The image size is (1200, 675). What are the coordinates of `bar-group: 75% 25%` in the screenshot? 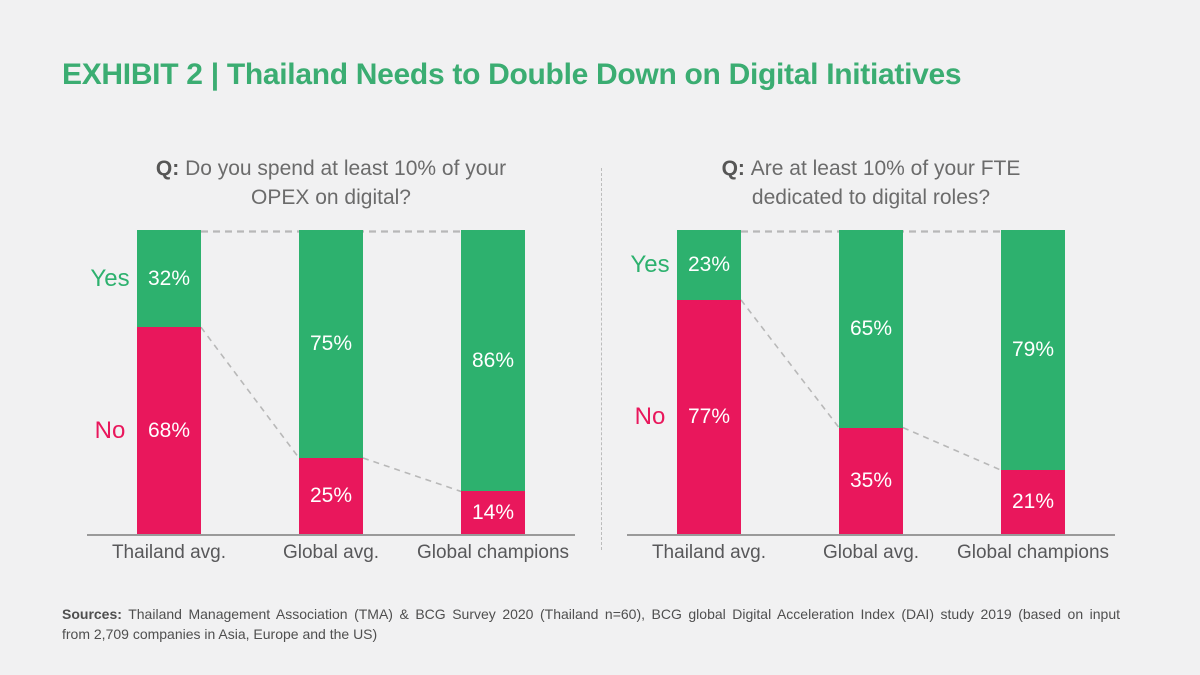 It's located at (331, 382).